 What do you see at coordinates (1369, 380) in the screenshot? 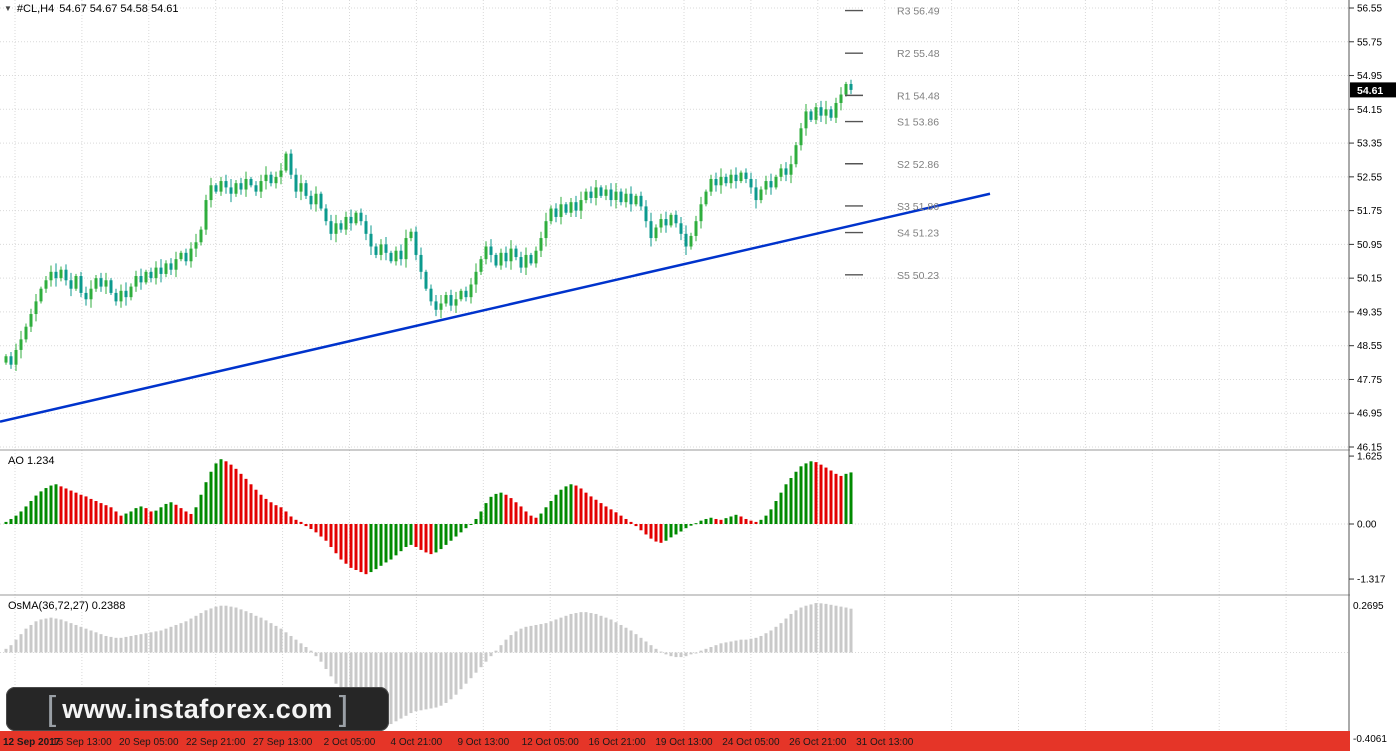
I see `price-axis-label: 47.75` at bounding box center [1369, 380].